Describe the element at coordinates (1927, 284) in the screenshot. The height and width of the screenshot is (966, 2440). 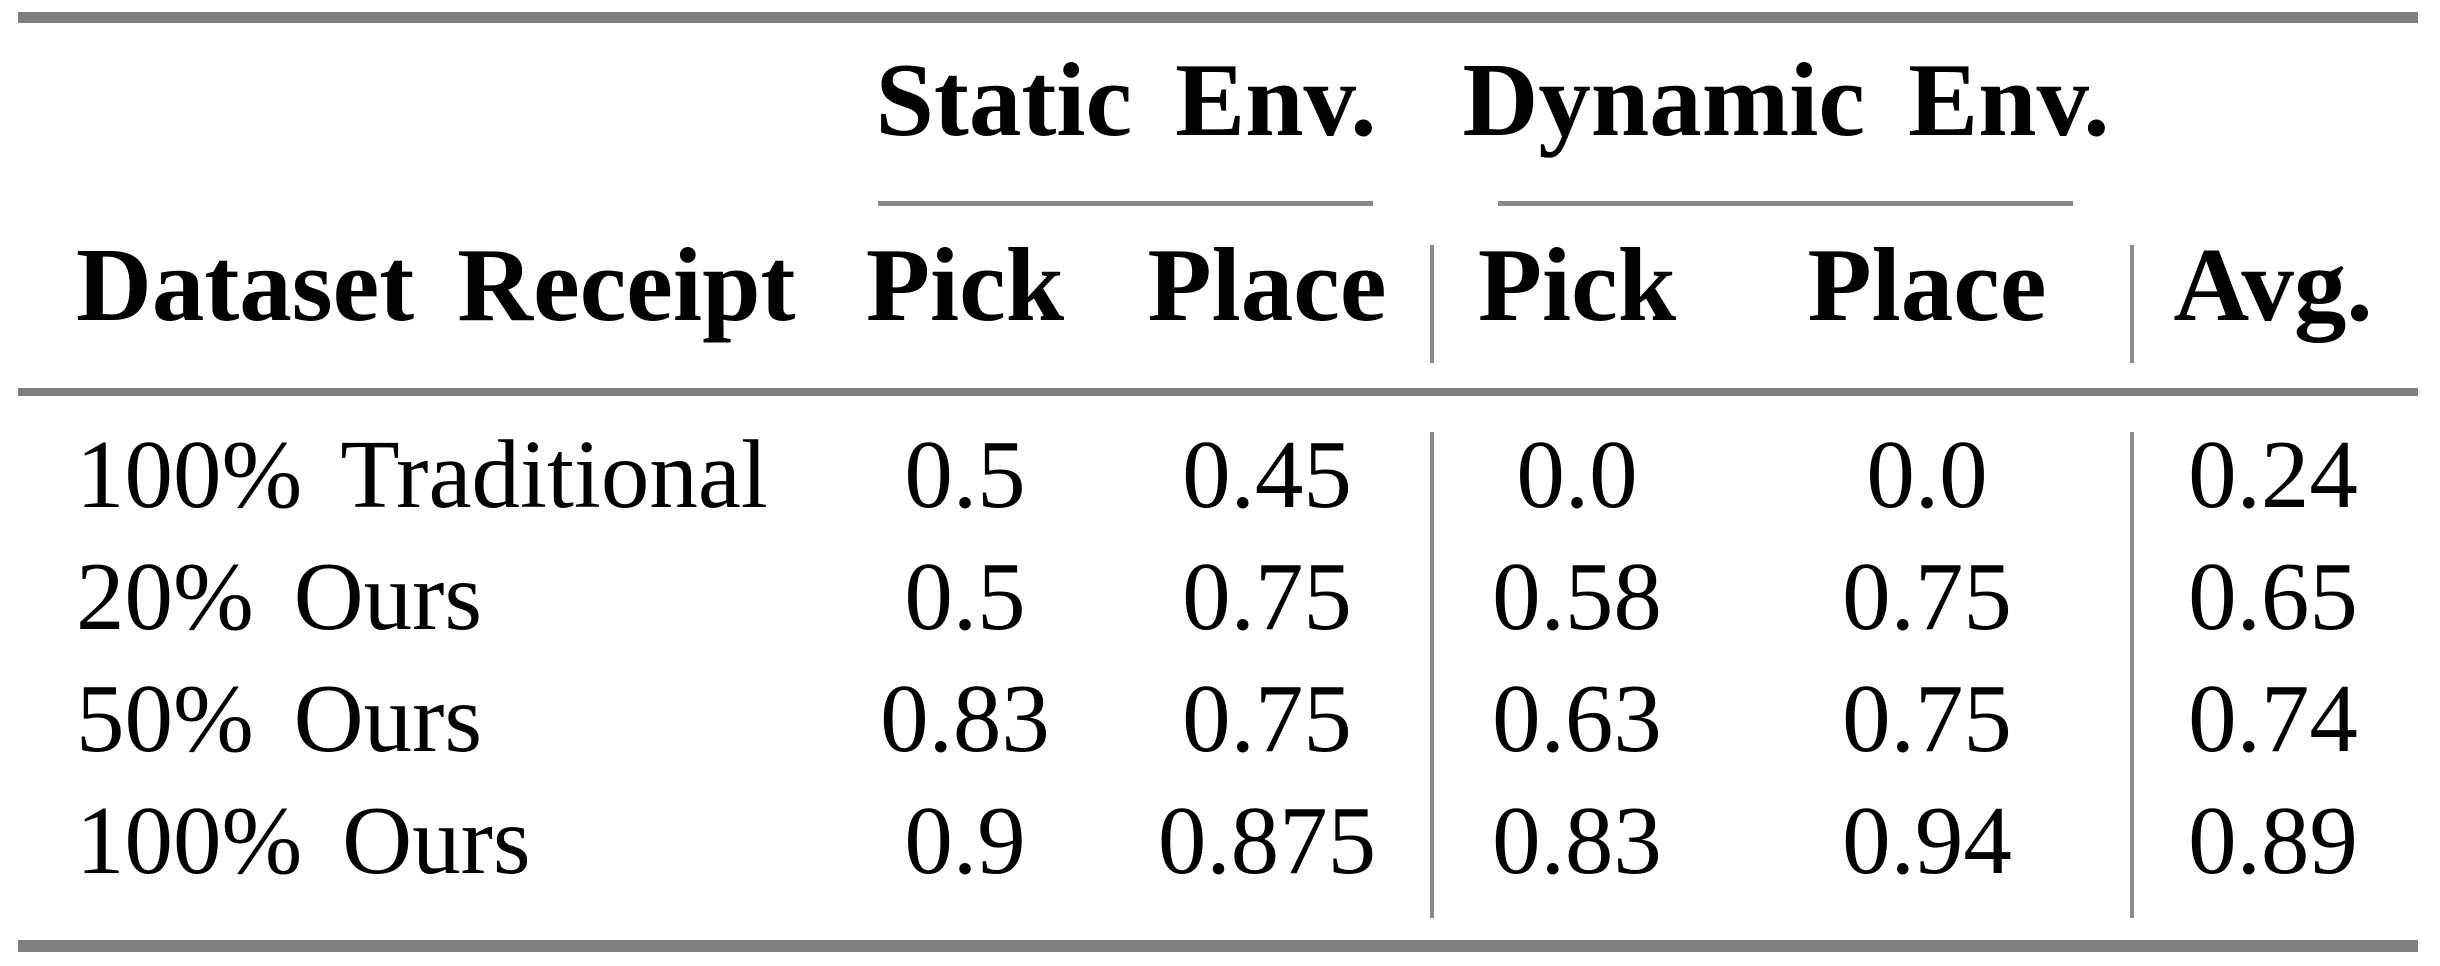
I see `column-header-dynamic-place: Place` at that location.